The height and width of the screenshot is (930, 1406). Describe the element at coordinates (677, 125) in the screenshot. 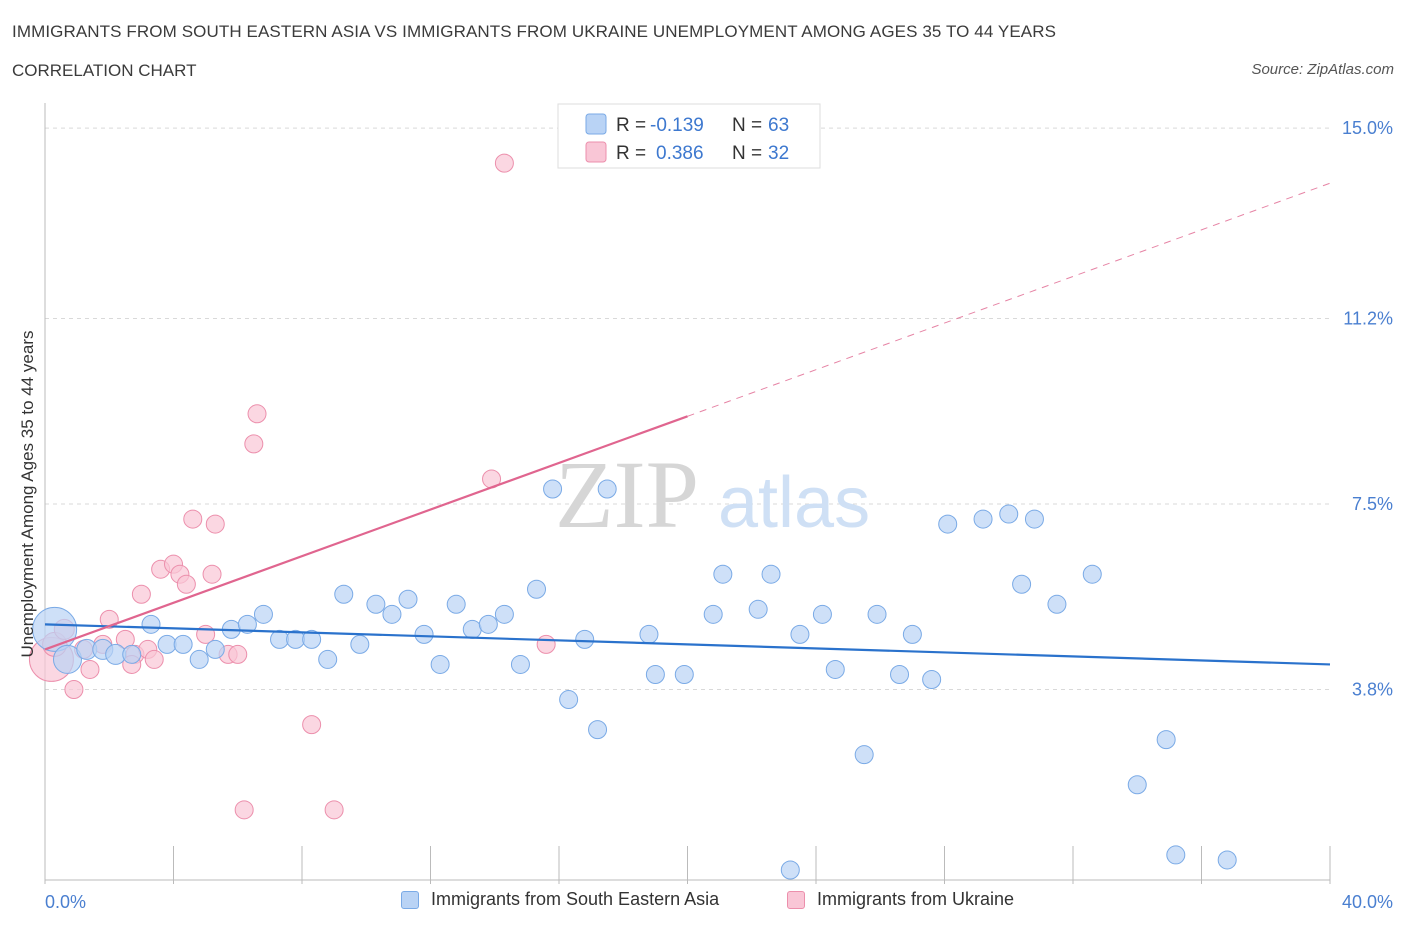

I see `legend-r-value-sea: -0.139` at that location.